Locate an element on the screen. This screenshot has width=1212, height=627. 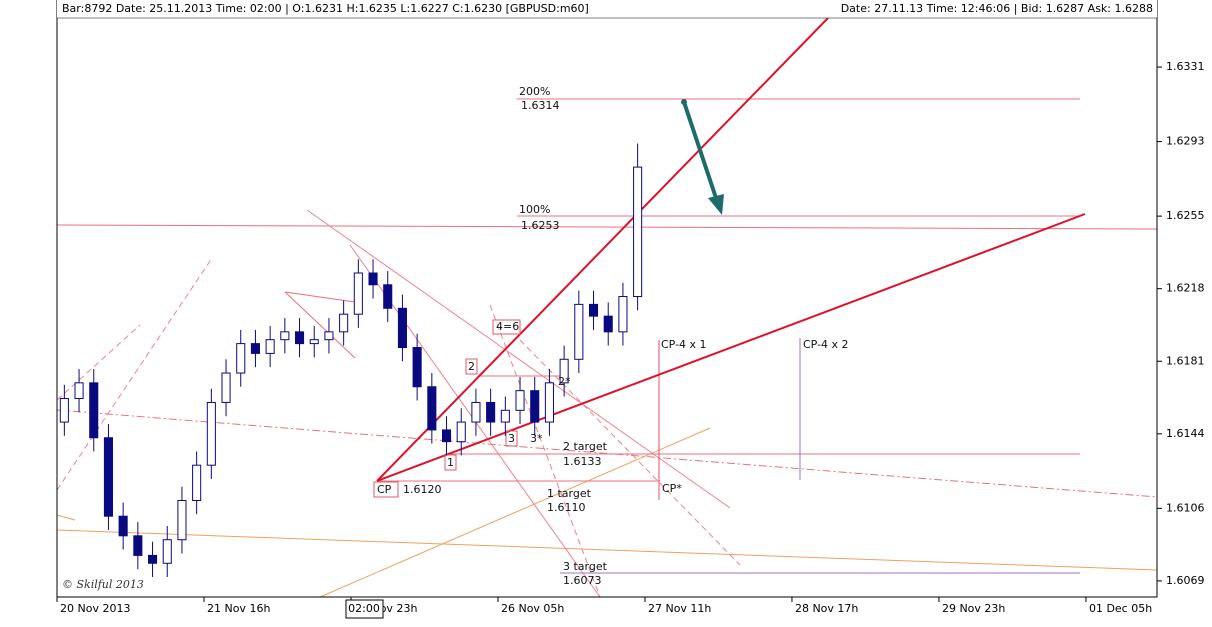
arrow-shaft is located at coordinates (700, 150).